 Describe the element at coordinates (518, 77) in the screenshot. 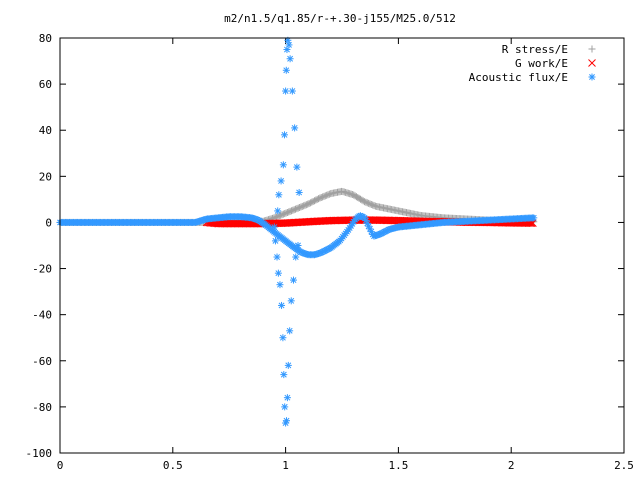

I see `legend-label: Acoustic flux/E` at that location.